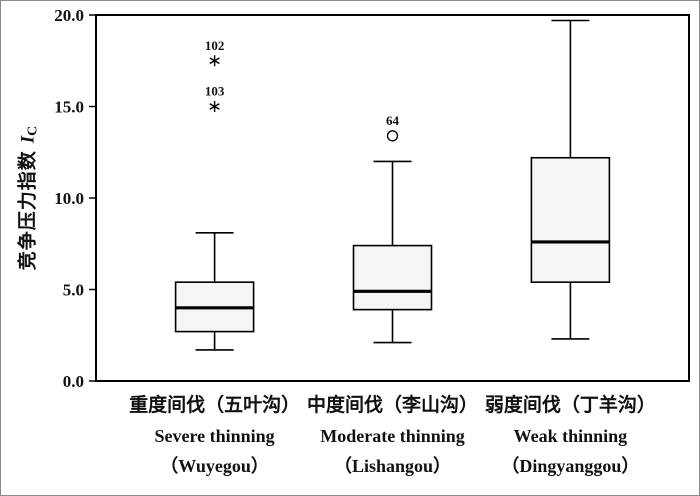 Image resolution: width=700 pixels, height=496 pixels. What do you see at coordinates (73, 381) in the screenshot?
I see `y-axis-tick-label: 0.0` at bounding box center [73, 381].